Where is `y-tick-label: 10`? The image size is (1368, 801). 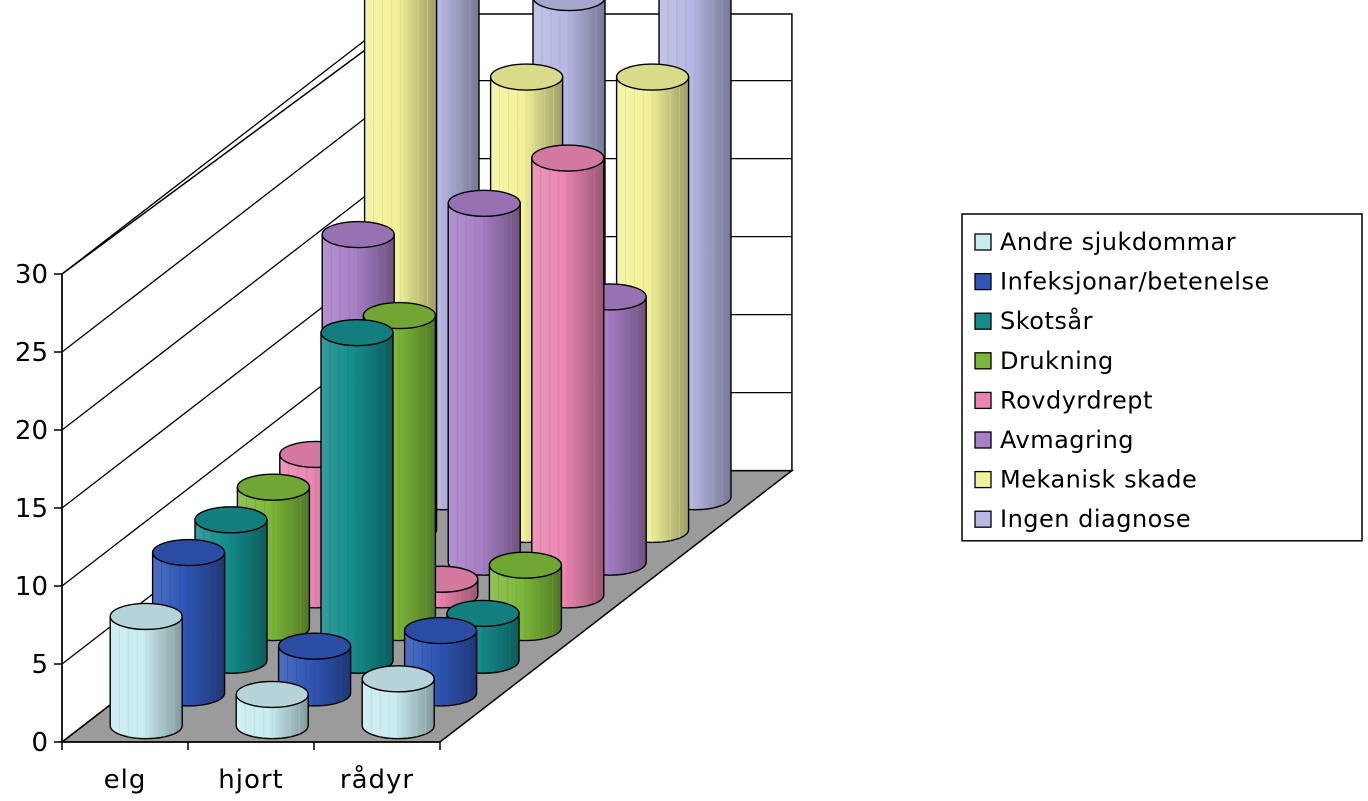
y-tick-label: 10 is located at coordinates (31, 587).